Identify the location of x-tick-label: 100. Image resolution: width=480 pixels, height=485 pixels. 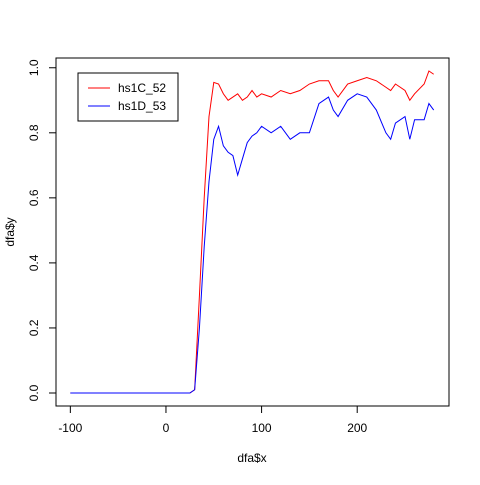
(262, 428).